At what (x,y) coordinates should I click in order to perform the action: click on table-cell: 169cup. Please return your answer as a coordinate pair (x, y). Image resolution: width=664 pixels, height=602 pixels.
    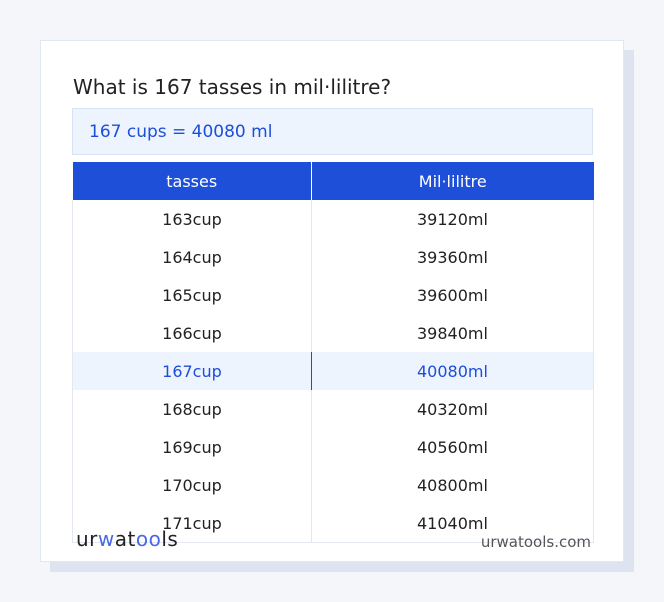
    Looking at the image, I should click on (192, 447).